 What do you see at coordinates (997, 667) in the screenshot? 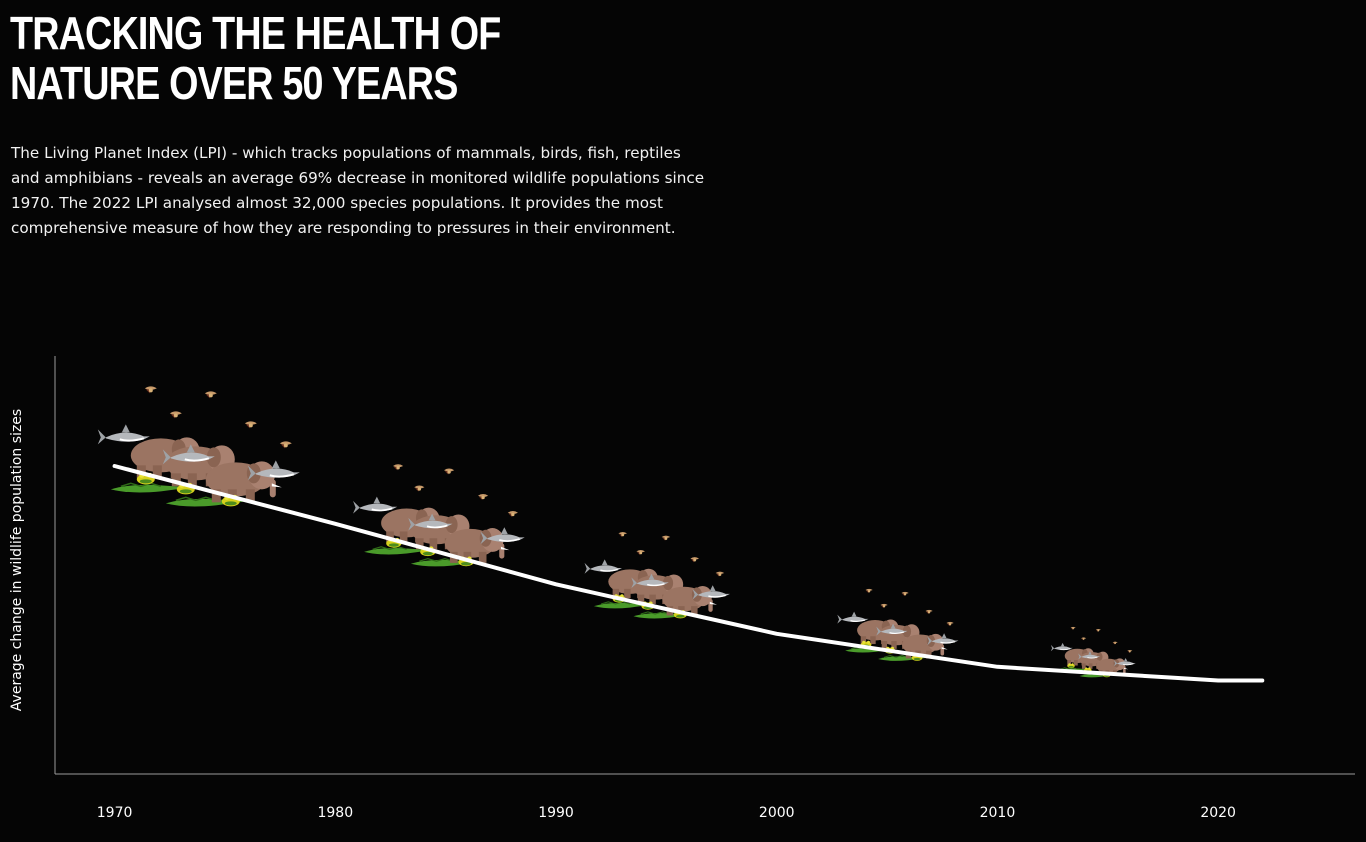
I see `lpi-data-point-2010` at bounding box center [997, 667].